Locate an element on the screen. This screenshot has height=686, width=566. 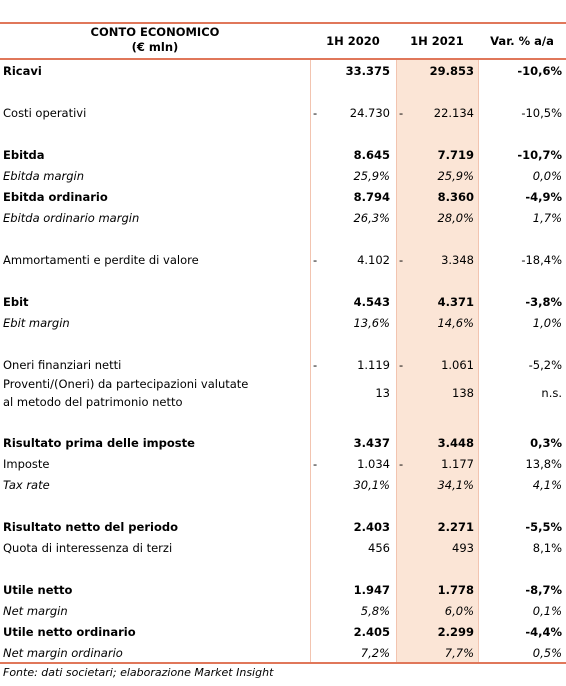
value-2021: 28,0% is located at coordinates (455, 217).